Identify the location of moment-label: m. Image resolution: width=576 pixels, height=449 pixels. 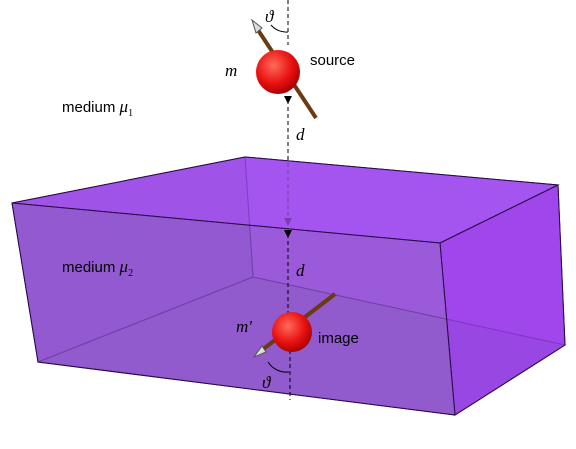
(231, 70).